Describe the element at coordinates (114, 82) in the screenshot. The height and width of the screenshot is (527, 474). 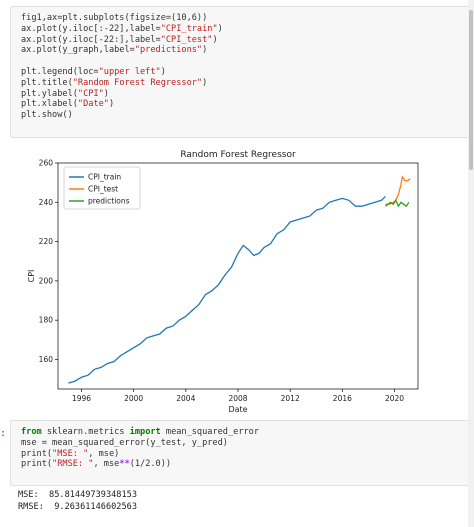
I see `code1-line-6: plt.title("Random Forest Regressor")` at that location.